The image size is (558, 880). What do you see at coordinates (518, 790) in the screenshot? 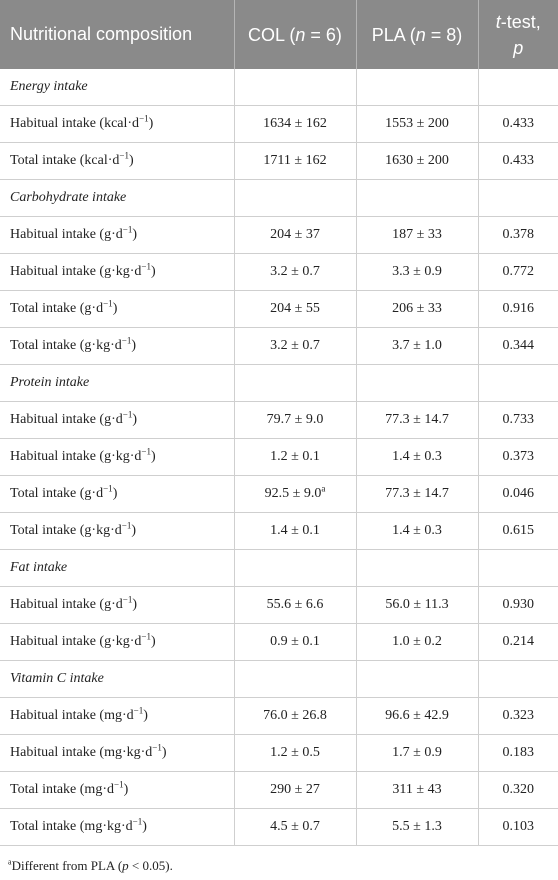
I see `p-value: 0.320` at bounding box center [518, 790].